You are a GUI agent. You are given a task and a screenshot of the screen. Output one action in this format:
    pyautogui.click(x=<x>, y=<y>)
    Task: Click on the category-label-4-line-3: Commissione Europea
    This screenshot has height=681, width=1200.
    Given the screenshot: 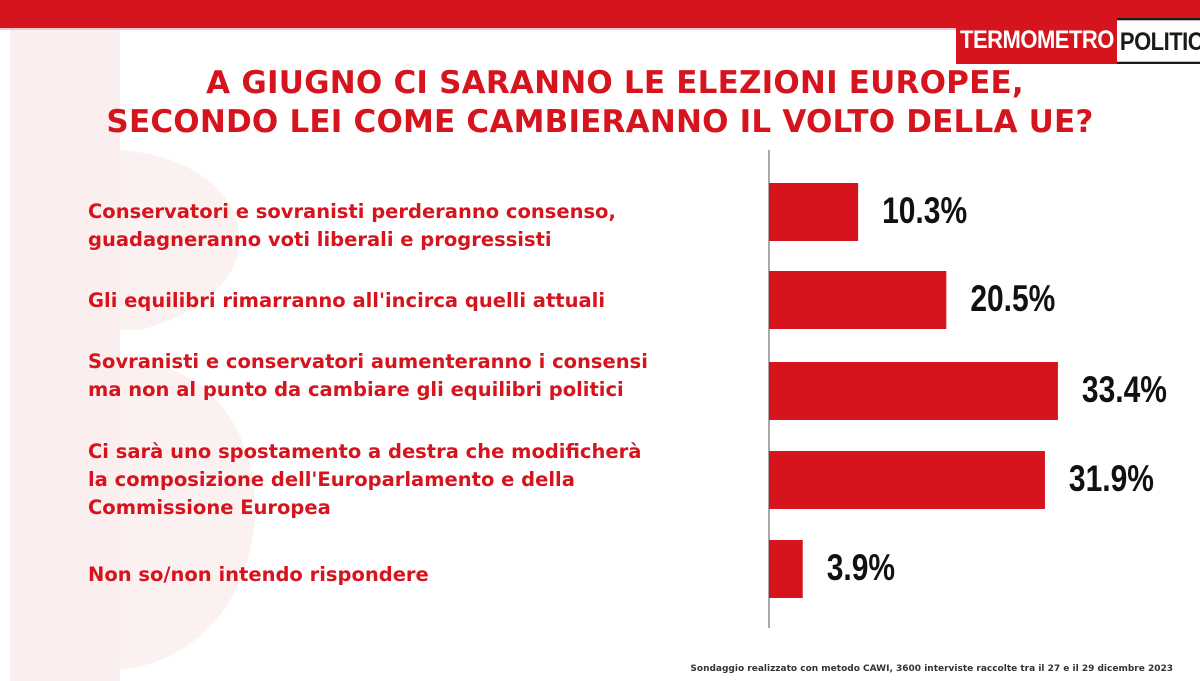 What is the action you would take?
    pyautogui.click(x=209, y=507)
    